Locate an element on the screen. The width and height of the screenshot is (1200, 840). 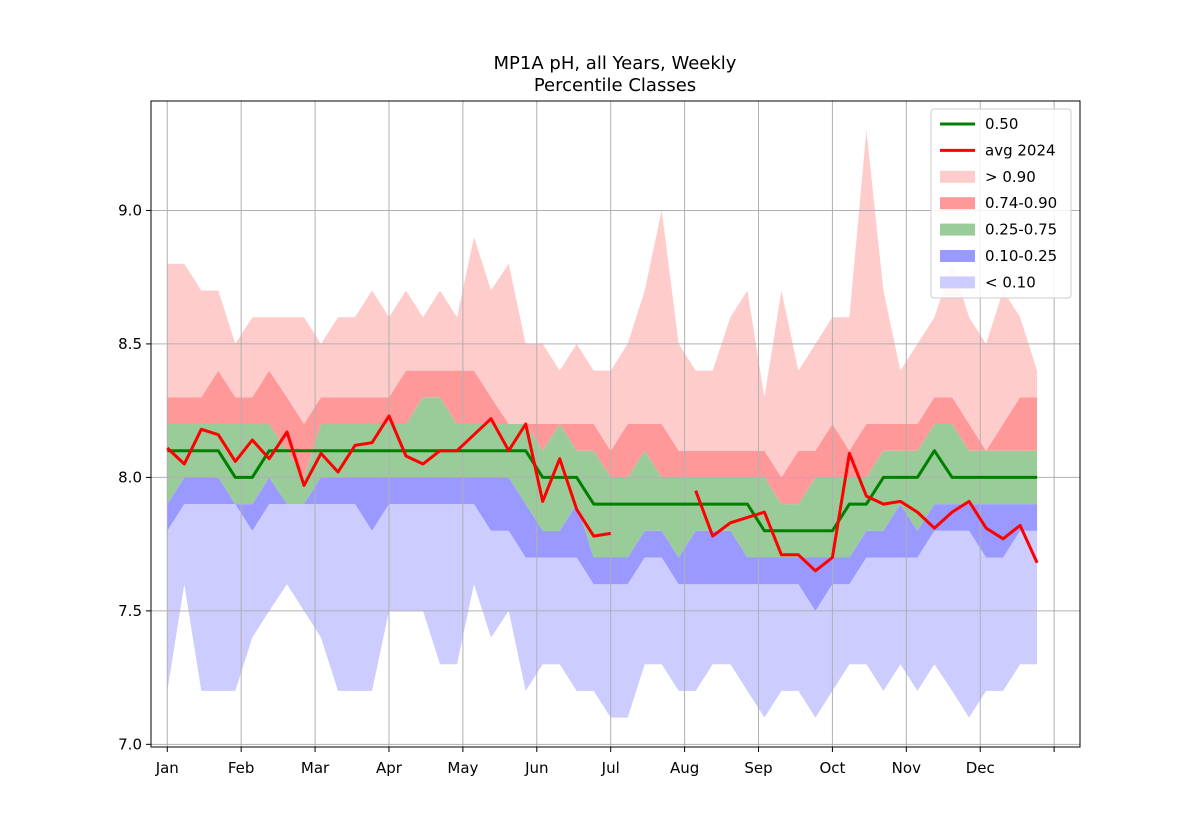
legend-label: > 0.90 is located at coordinates (1010, 177).